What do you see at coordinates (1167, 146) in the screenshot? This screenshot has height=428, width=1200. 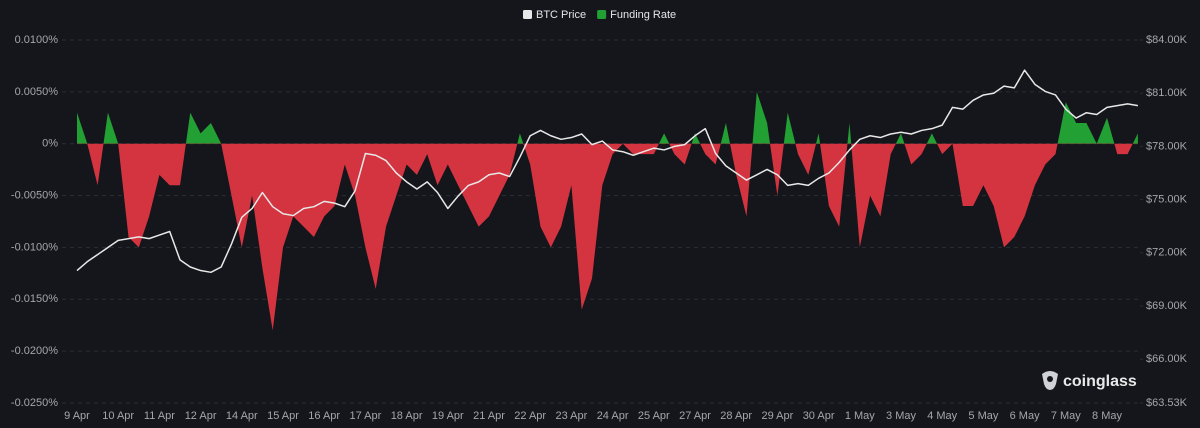 I see `y2-tick-label: $78.00K` at bounding box center [1167, 146].